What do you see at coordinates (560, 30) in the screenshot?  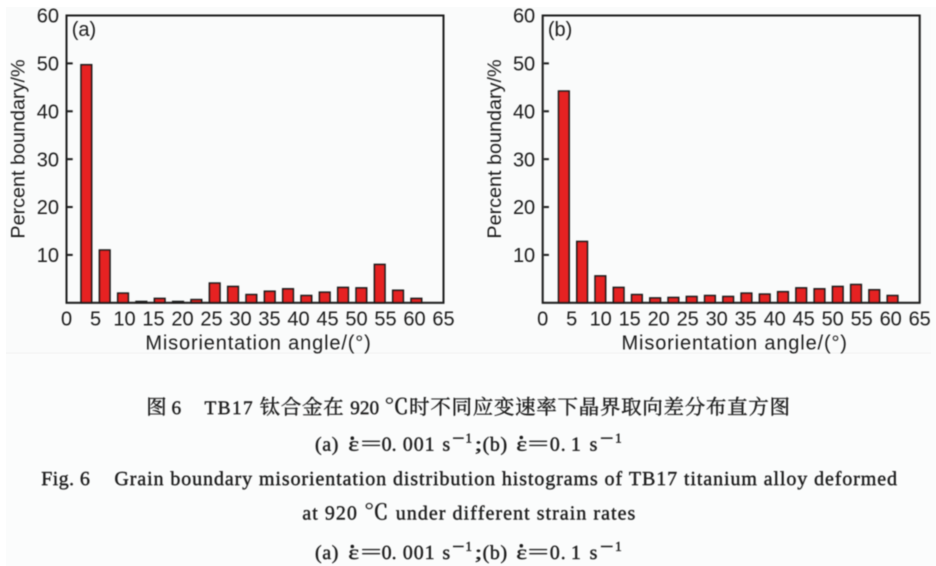 I see `svg-text: (b)` at bounding box center [560, 30].